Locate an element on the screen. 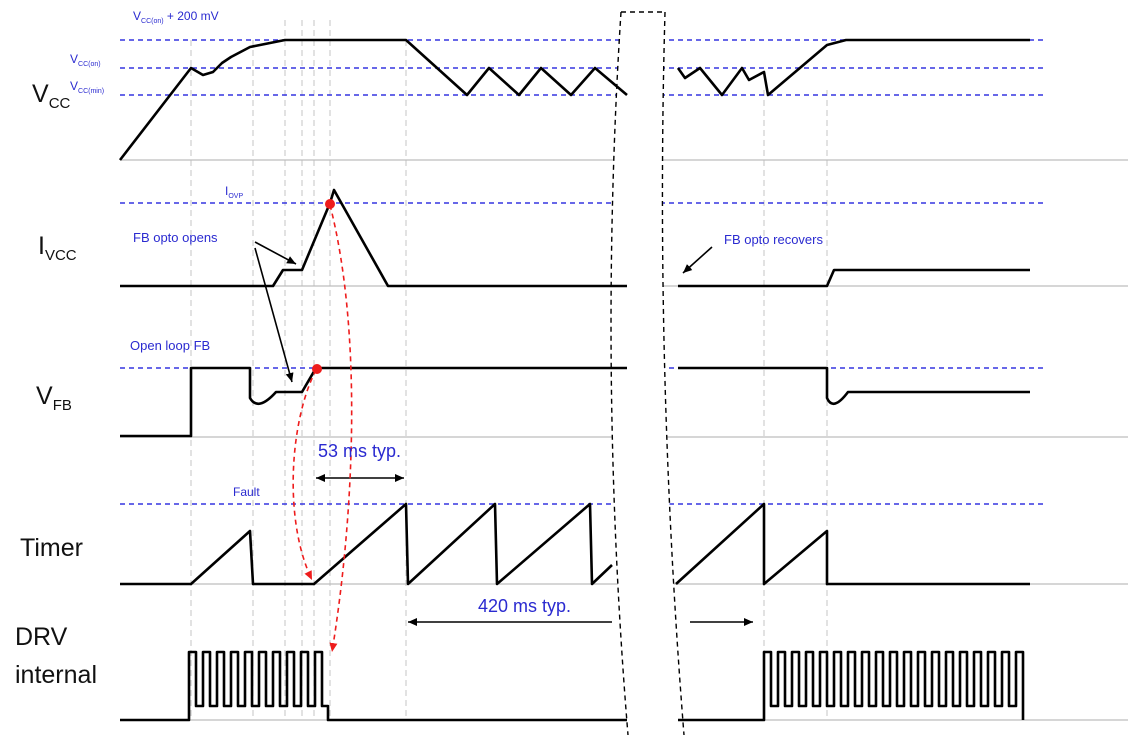  vfb-label: VFB is located at coordinates (54, 398).